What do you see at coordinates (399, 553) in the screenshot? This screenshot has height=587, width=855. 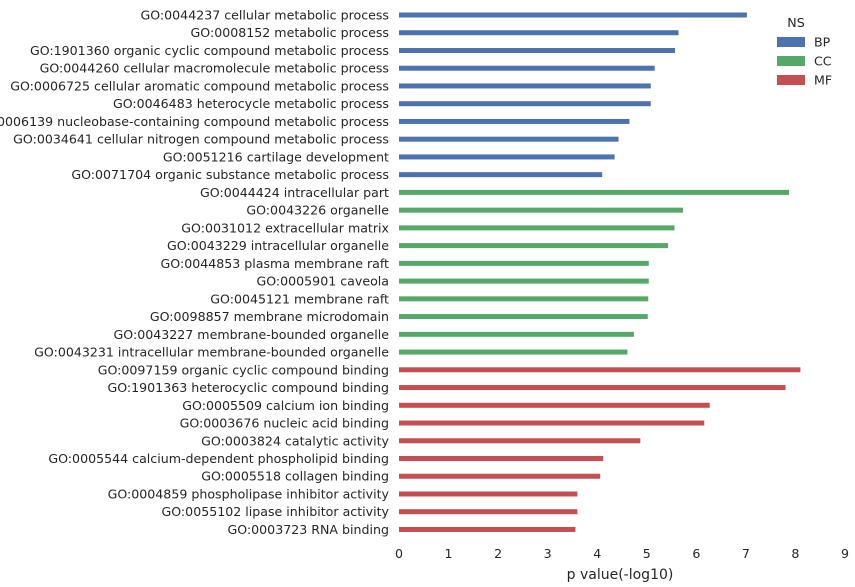 I see `x-tick-label-0: 0` at bounding box center [399, 553].